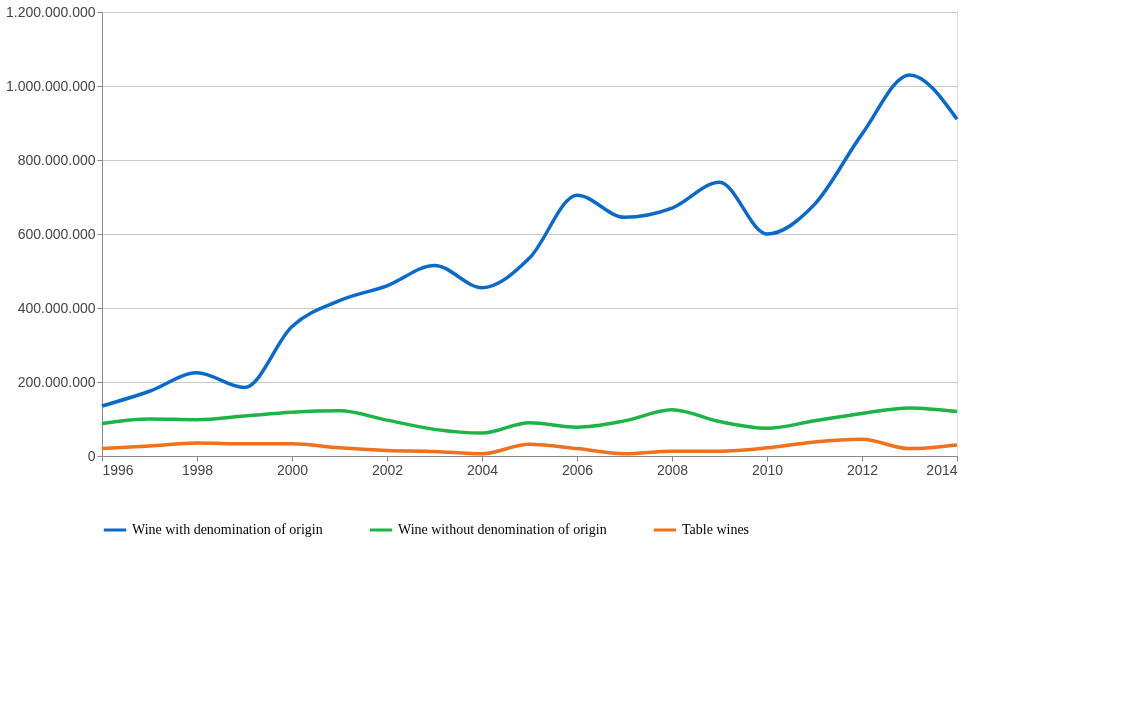 Image resolution: width=1127 pixels, height=717 pixels. Describe the element at coordinates (577, 469) in the screenshot. I see `x-tick-label: 2006` at that location.